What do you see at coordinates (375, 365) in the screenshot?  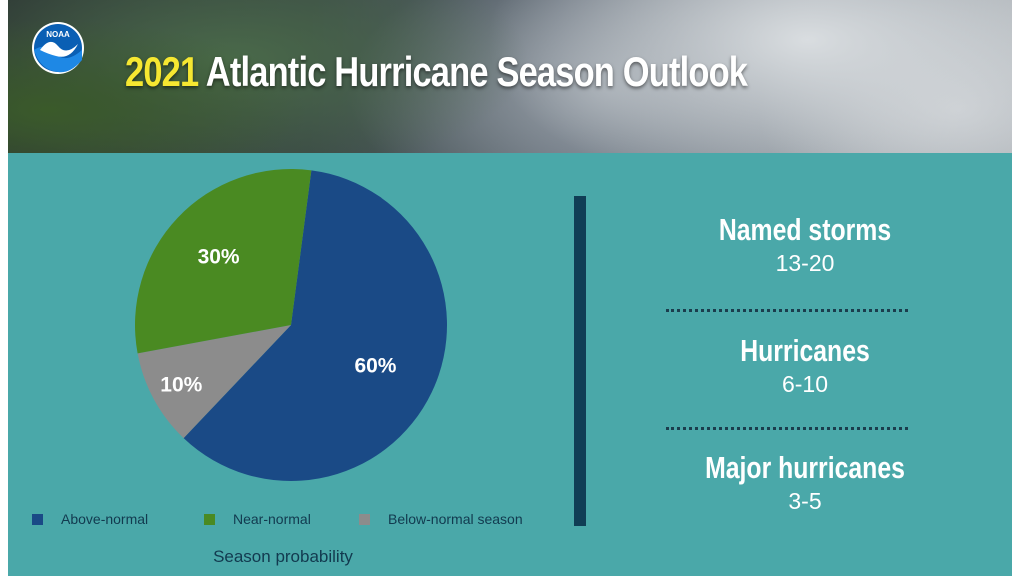 I see `slice-above-normal-label: 60%` at bounding box center [375, 365].